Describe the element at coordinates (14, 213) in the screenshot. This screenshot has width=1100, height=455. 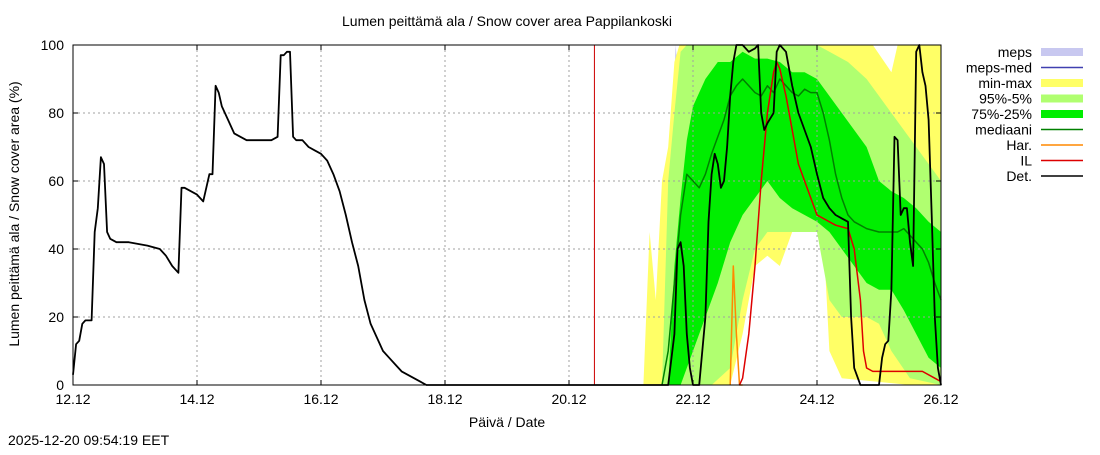
I see `y-axis-label: Lumen peittämä ala / Snow cover area (%)` at that location.